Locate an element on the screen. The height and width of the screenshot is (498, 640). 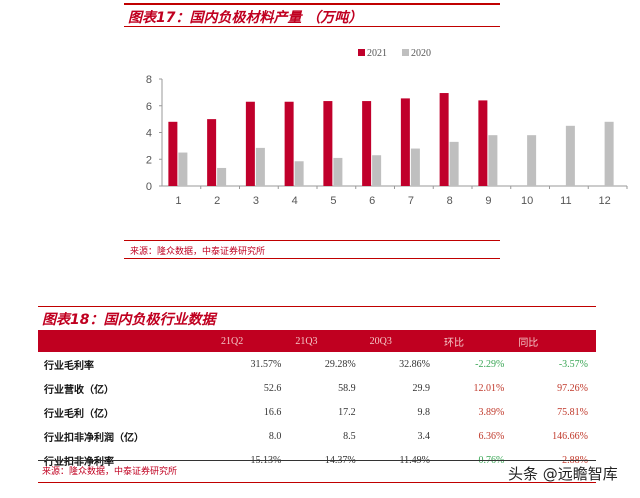
x-tick-label: 9 is located at coordinates (488, 201).